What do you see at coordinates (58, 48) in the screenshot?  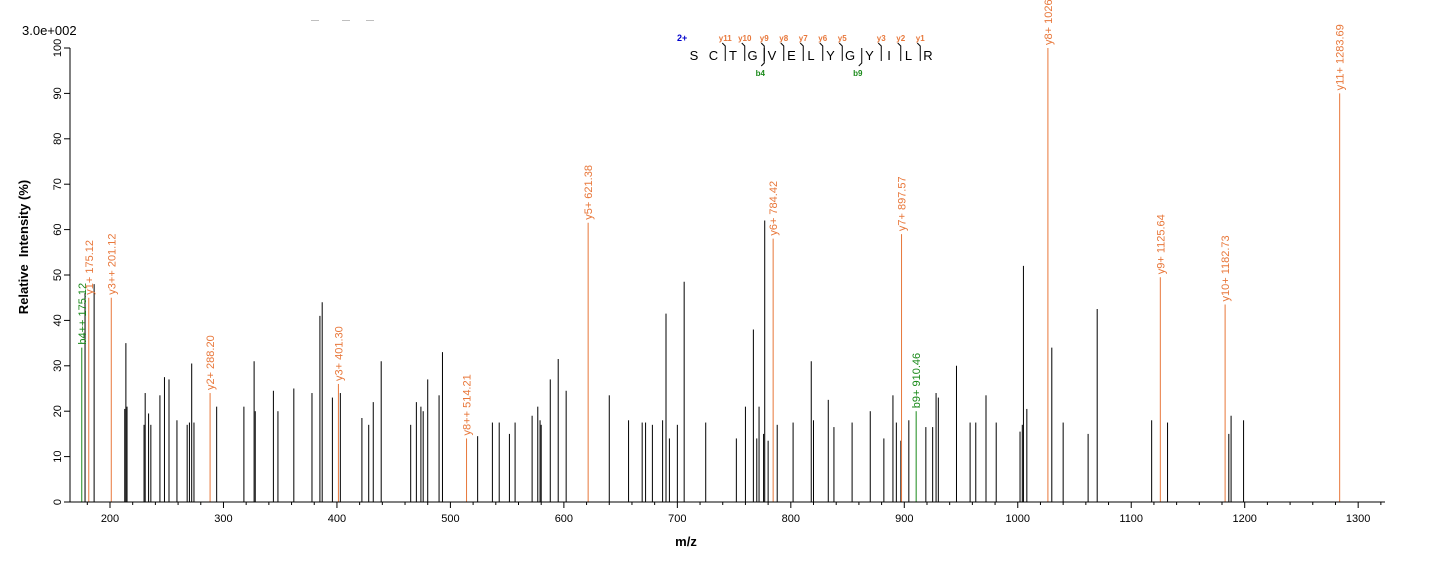 I see `y-tick-label: 100` at bounding box center [58, 48].